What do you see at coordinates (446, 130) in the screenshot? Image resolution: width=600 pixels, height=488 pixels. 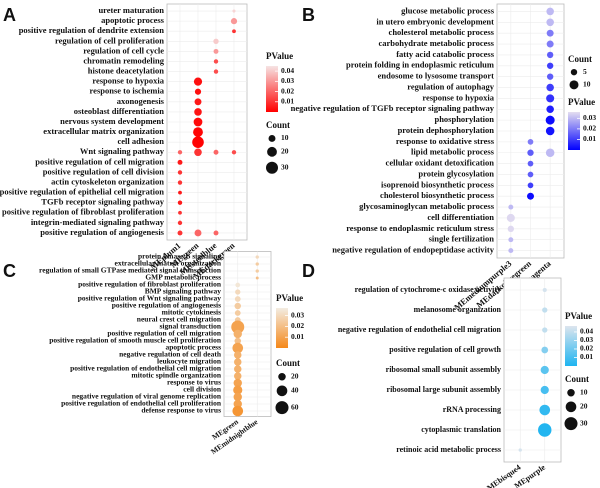 I see `y-tick-label: protein dephosphorylation` at bounding box center [446, 130].